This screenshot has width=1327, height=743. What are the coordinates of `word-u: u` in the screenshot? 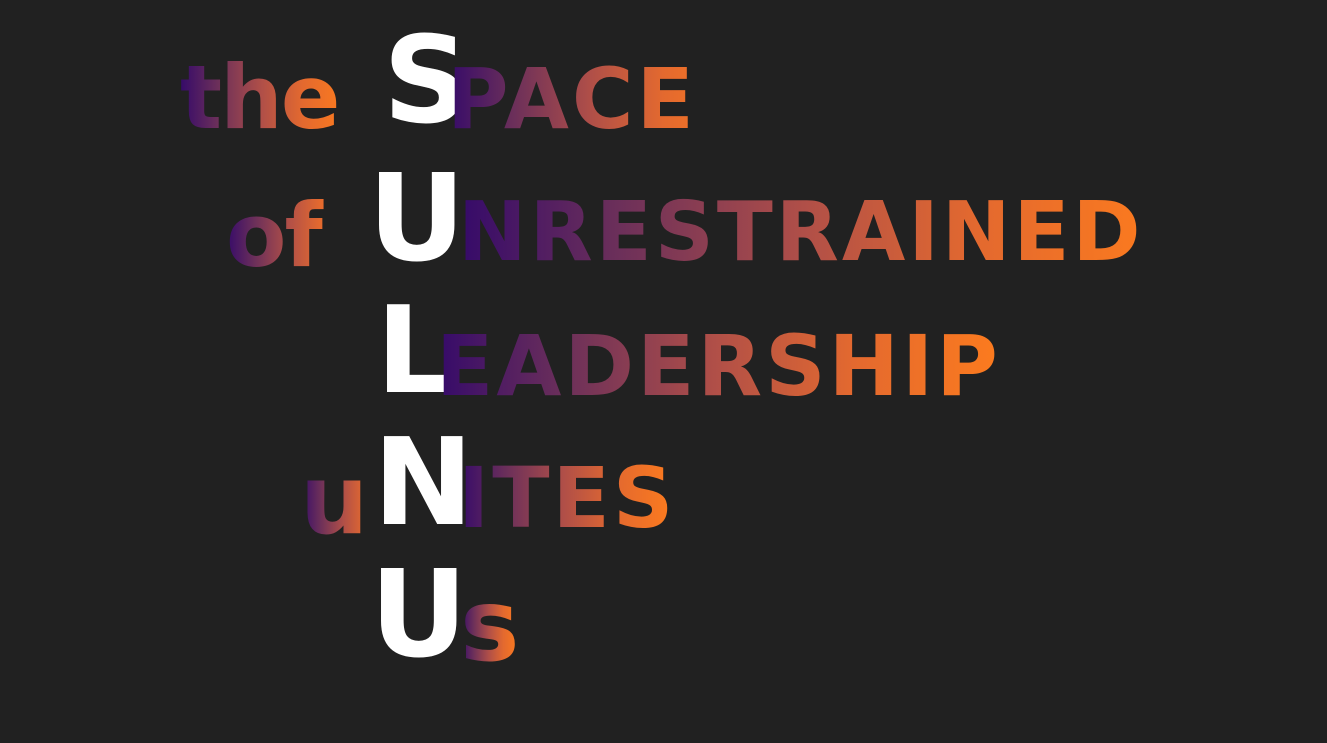 It's located at (345, 500).